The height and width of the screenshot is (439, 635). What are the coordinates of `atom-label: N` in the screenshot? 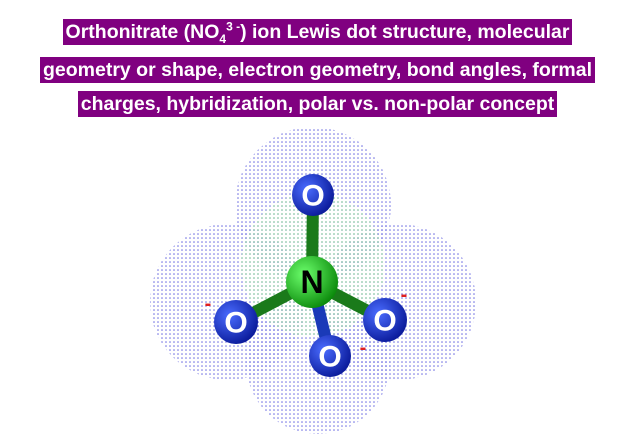 It's located at (311, 282).